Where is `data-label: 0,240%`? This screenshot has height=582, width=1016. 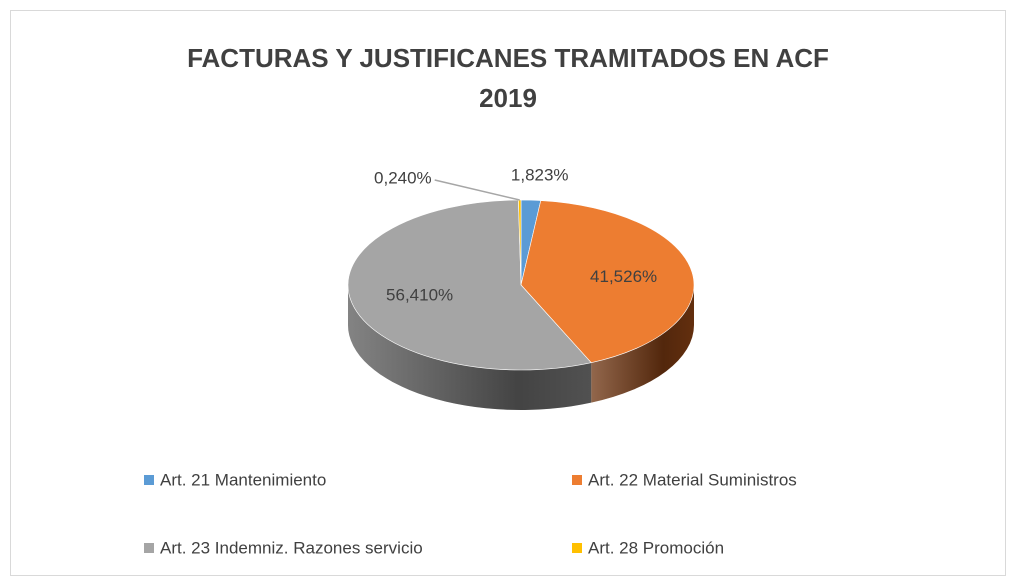
data-label: 0,240% is located at coordinates (403, 177).